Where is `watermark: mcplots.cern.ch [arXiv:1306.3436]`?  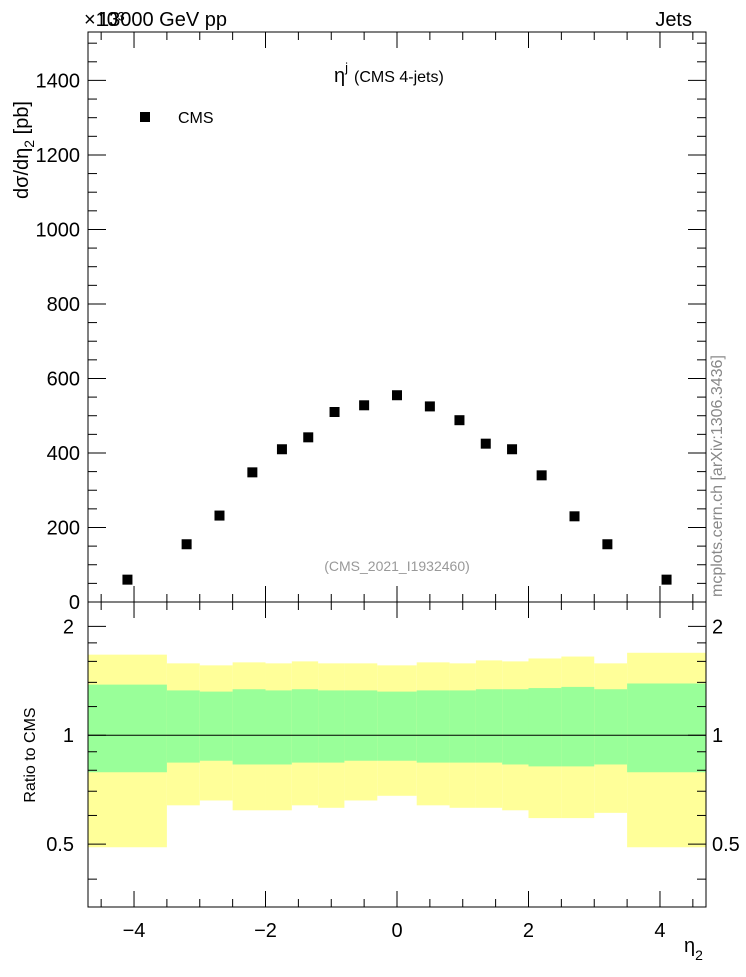
watermark: mcplots.cern.ch [arXiv:1306.3436] is located at coordinates (717, 476).